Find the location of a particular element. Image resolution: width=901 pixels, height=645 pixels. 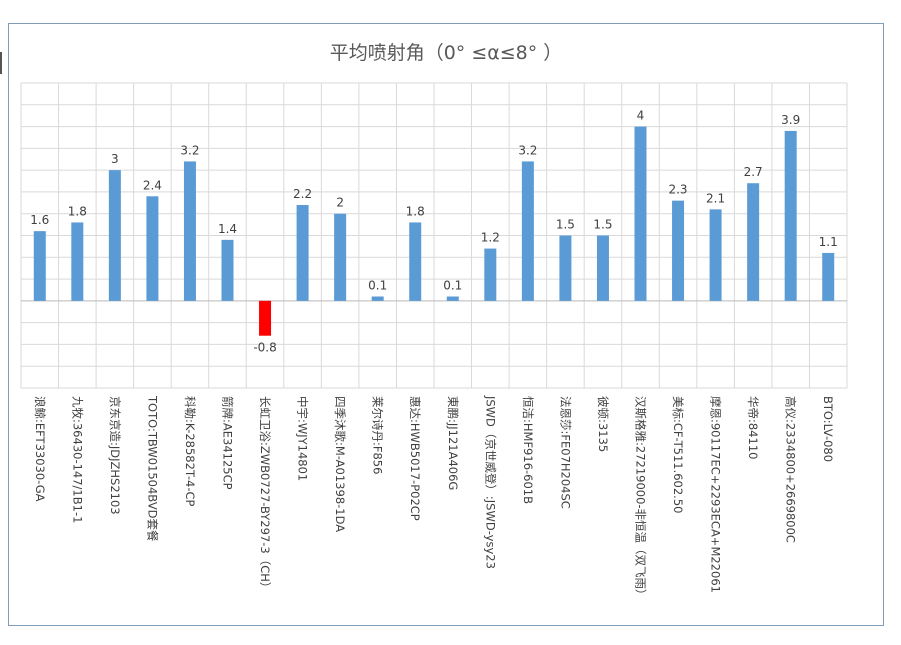

category-label: 箭牌:AE34125CP is located at coordinates (228, 443).